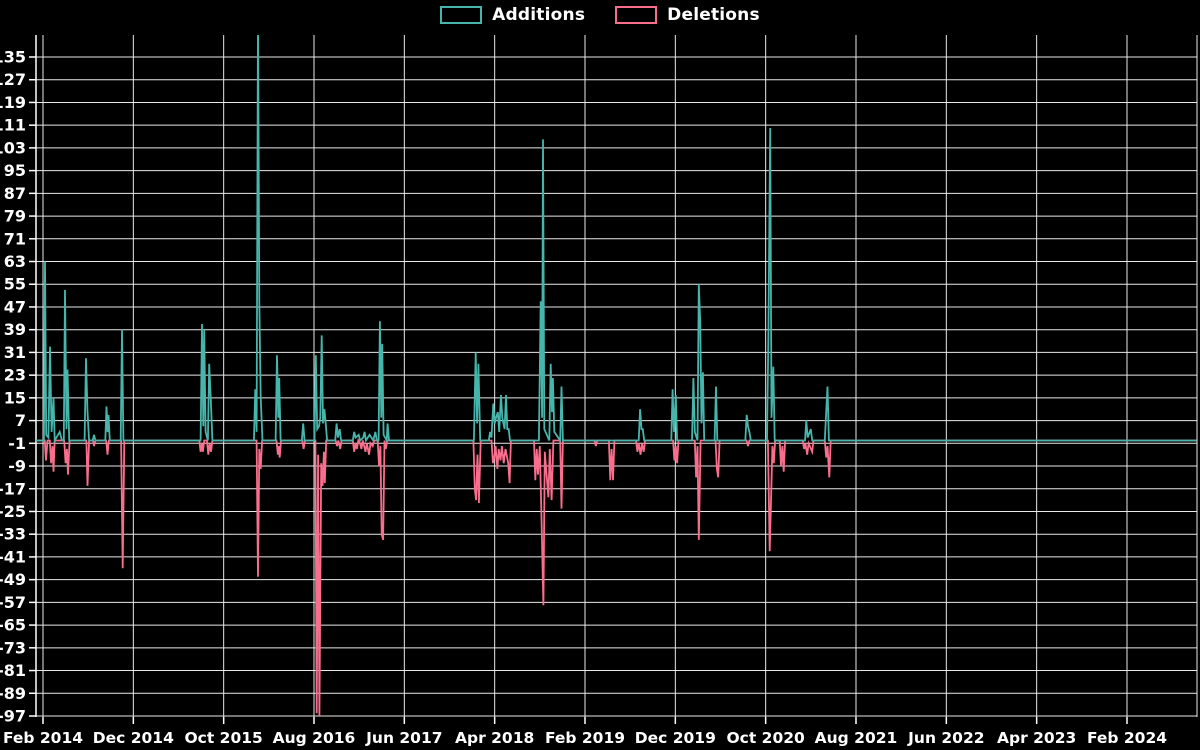  I want to click on legend-item-additions: Additions, so click(512, 15).